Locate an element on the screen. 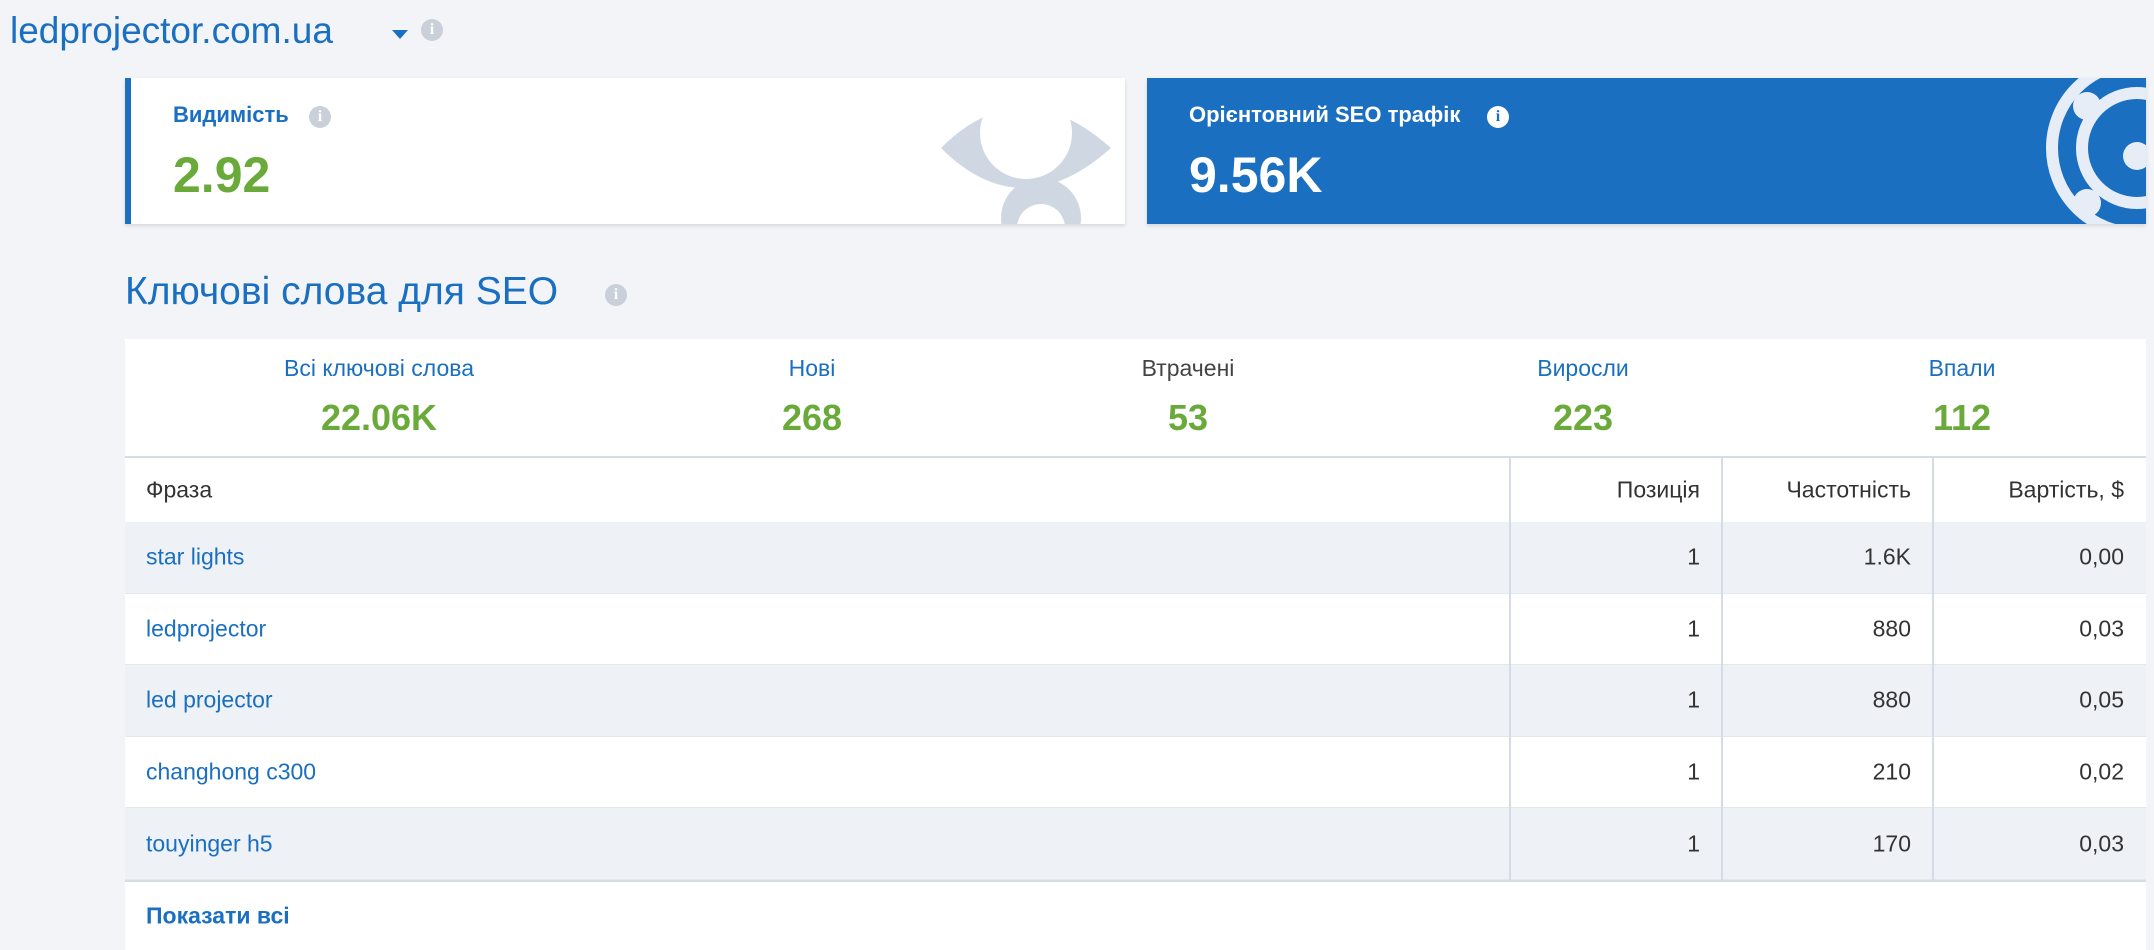 The width and height of the screenshot is (2154, 950). table-cell: 0,00 is located at coordinates (2101, 556).